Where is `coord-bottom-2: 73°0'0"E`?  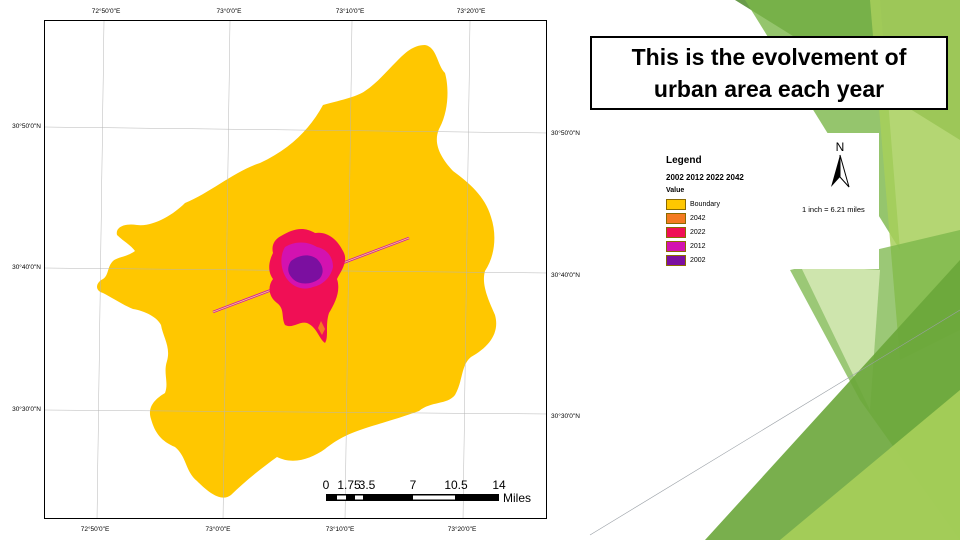
coord-bottom-2: 73°0'0"E is located at coordinates (218, 529).